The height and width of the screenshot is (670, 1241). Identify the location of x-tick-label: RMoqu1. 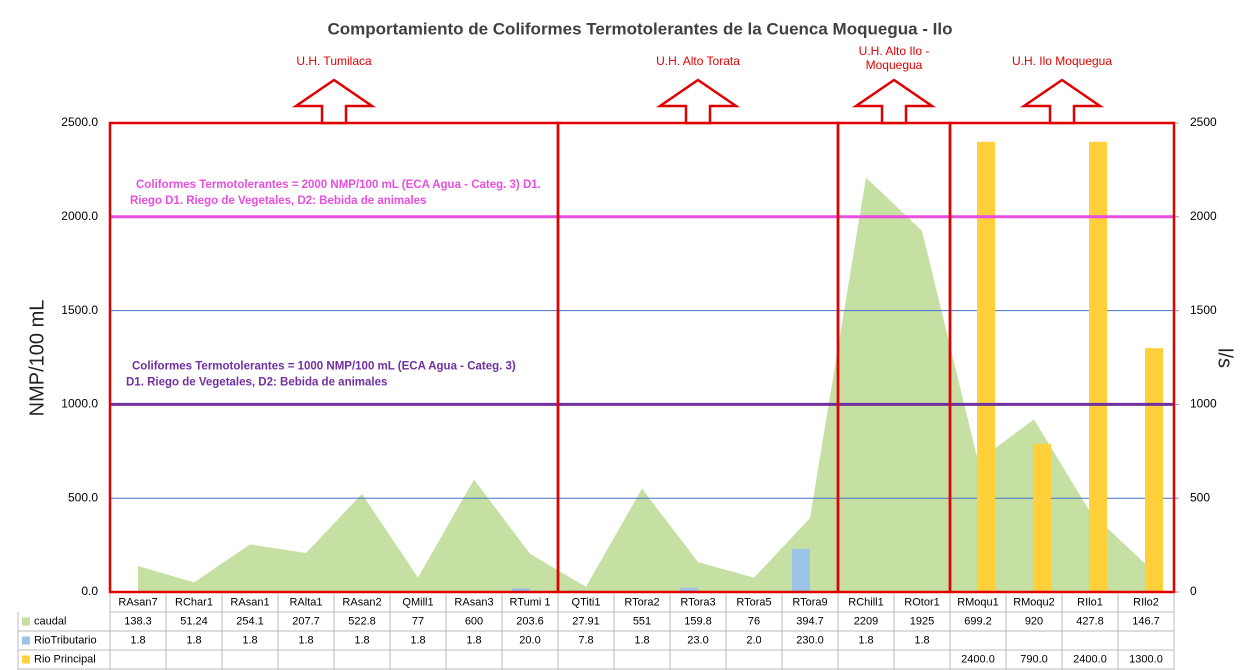
(978, 602).